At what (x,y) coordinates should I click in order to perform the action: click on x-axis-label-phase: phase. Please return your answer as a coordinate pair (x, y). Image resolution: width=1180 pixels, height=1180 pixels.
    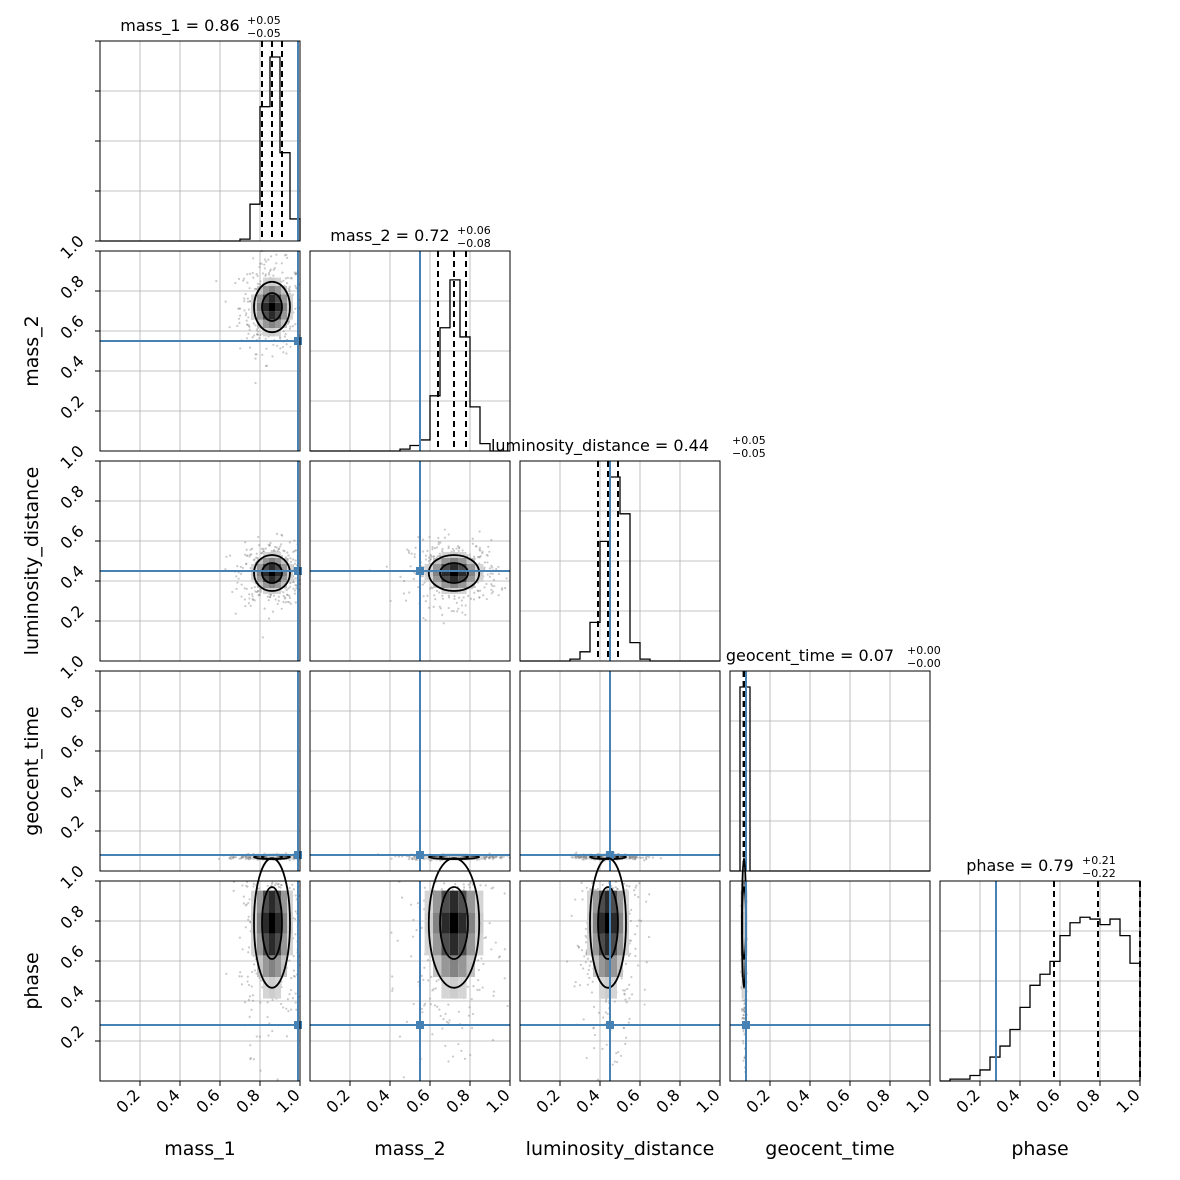
    Looking at the image, I should click on (1039, 1149).